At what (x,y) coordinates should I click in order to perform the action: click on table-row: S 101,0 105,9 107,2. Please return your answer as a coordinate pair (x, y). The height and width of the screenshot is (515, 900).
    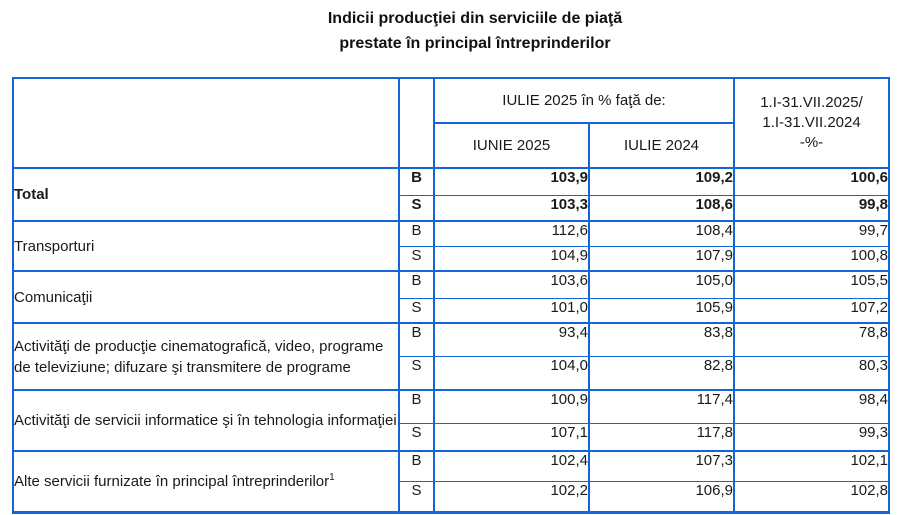
    Looking at the image, I should click on (452, 310).